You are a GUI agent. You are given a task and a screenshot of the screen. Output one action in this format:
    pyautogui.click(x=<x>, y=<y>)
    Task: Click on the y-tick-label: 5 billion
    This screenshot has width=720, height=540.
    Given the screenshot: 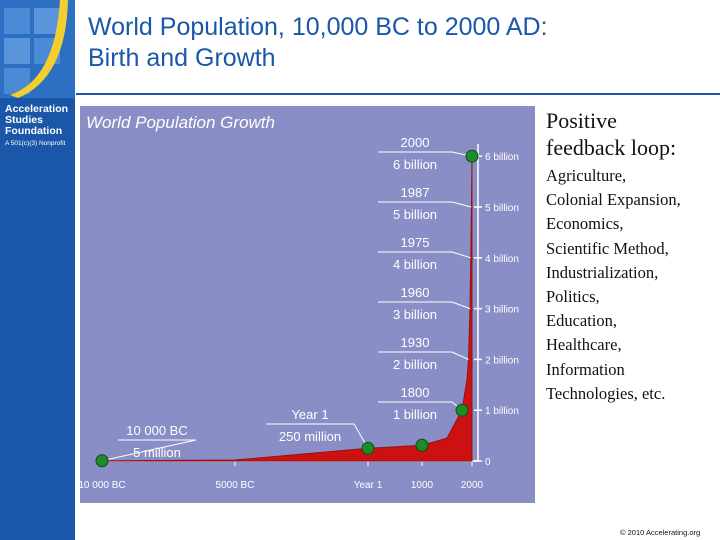 What is the action you would take?
    pyautogui.click(x=502, y=208)
    